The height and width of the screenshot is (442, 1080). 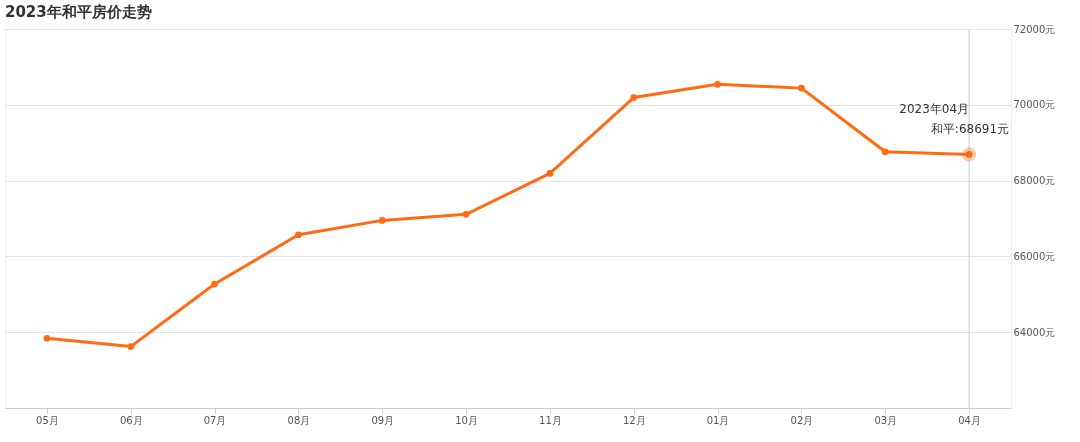 What do you see at coordinates (299, 420) in the screenshot?
I see `x-tick-label: 08月` at bounding box center [299, 420].